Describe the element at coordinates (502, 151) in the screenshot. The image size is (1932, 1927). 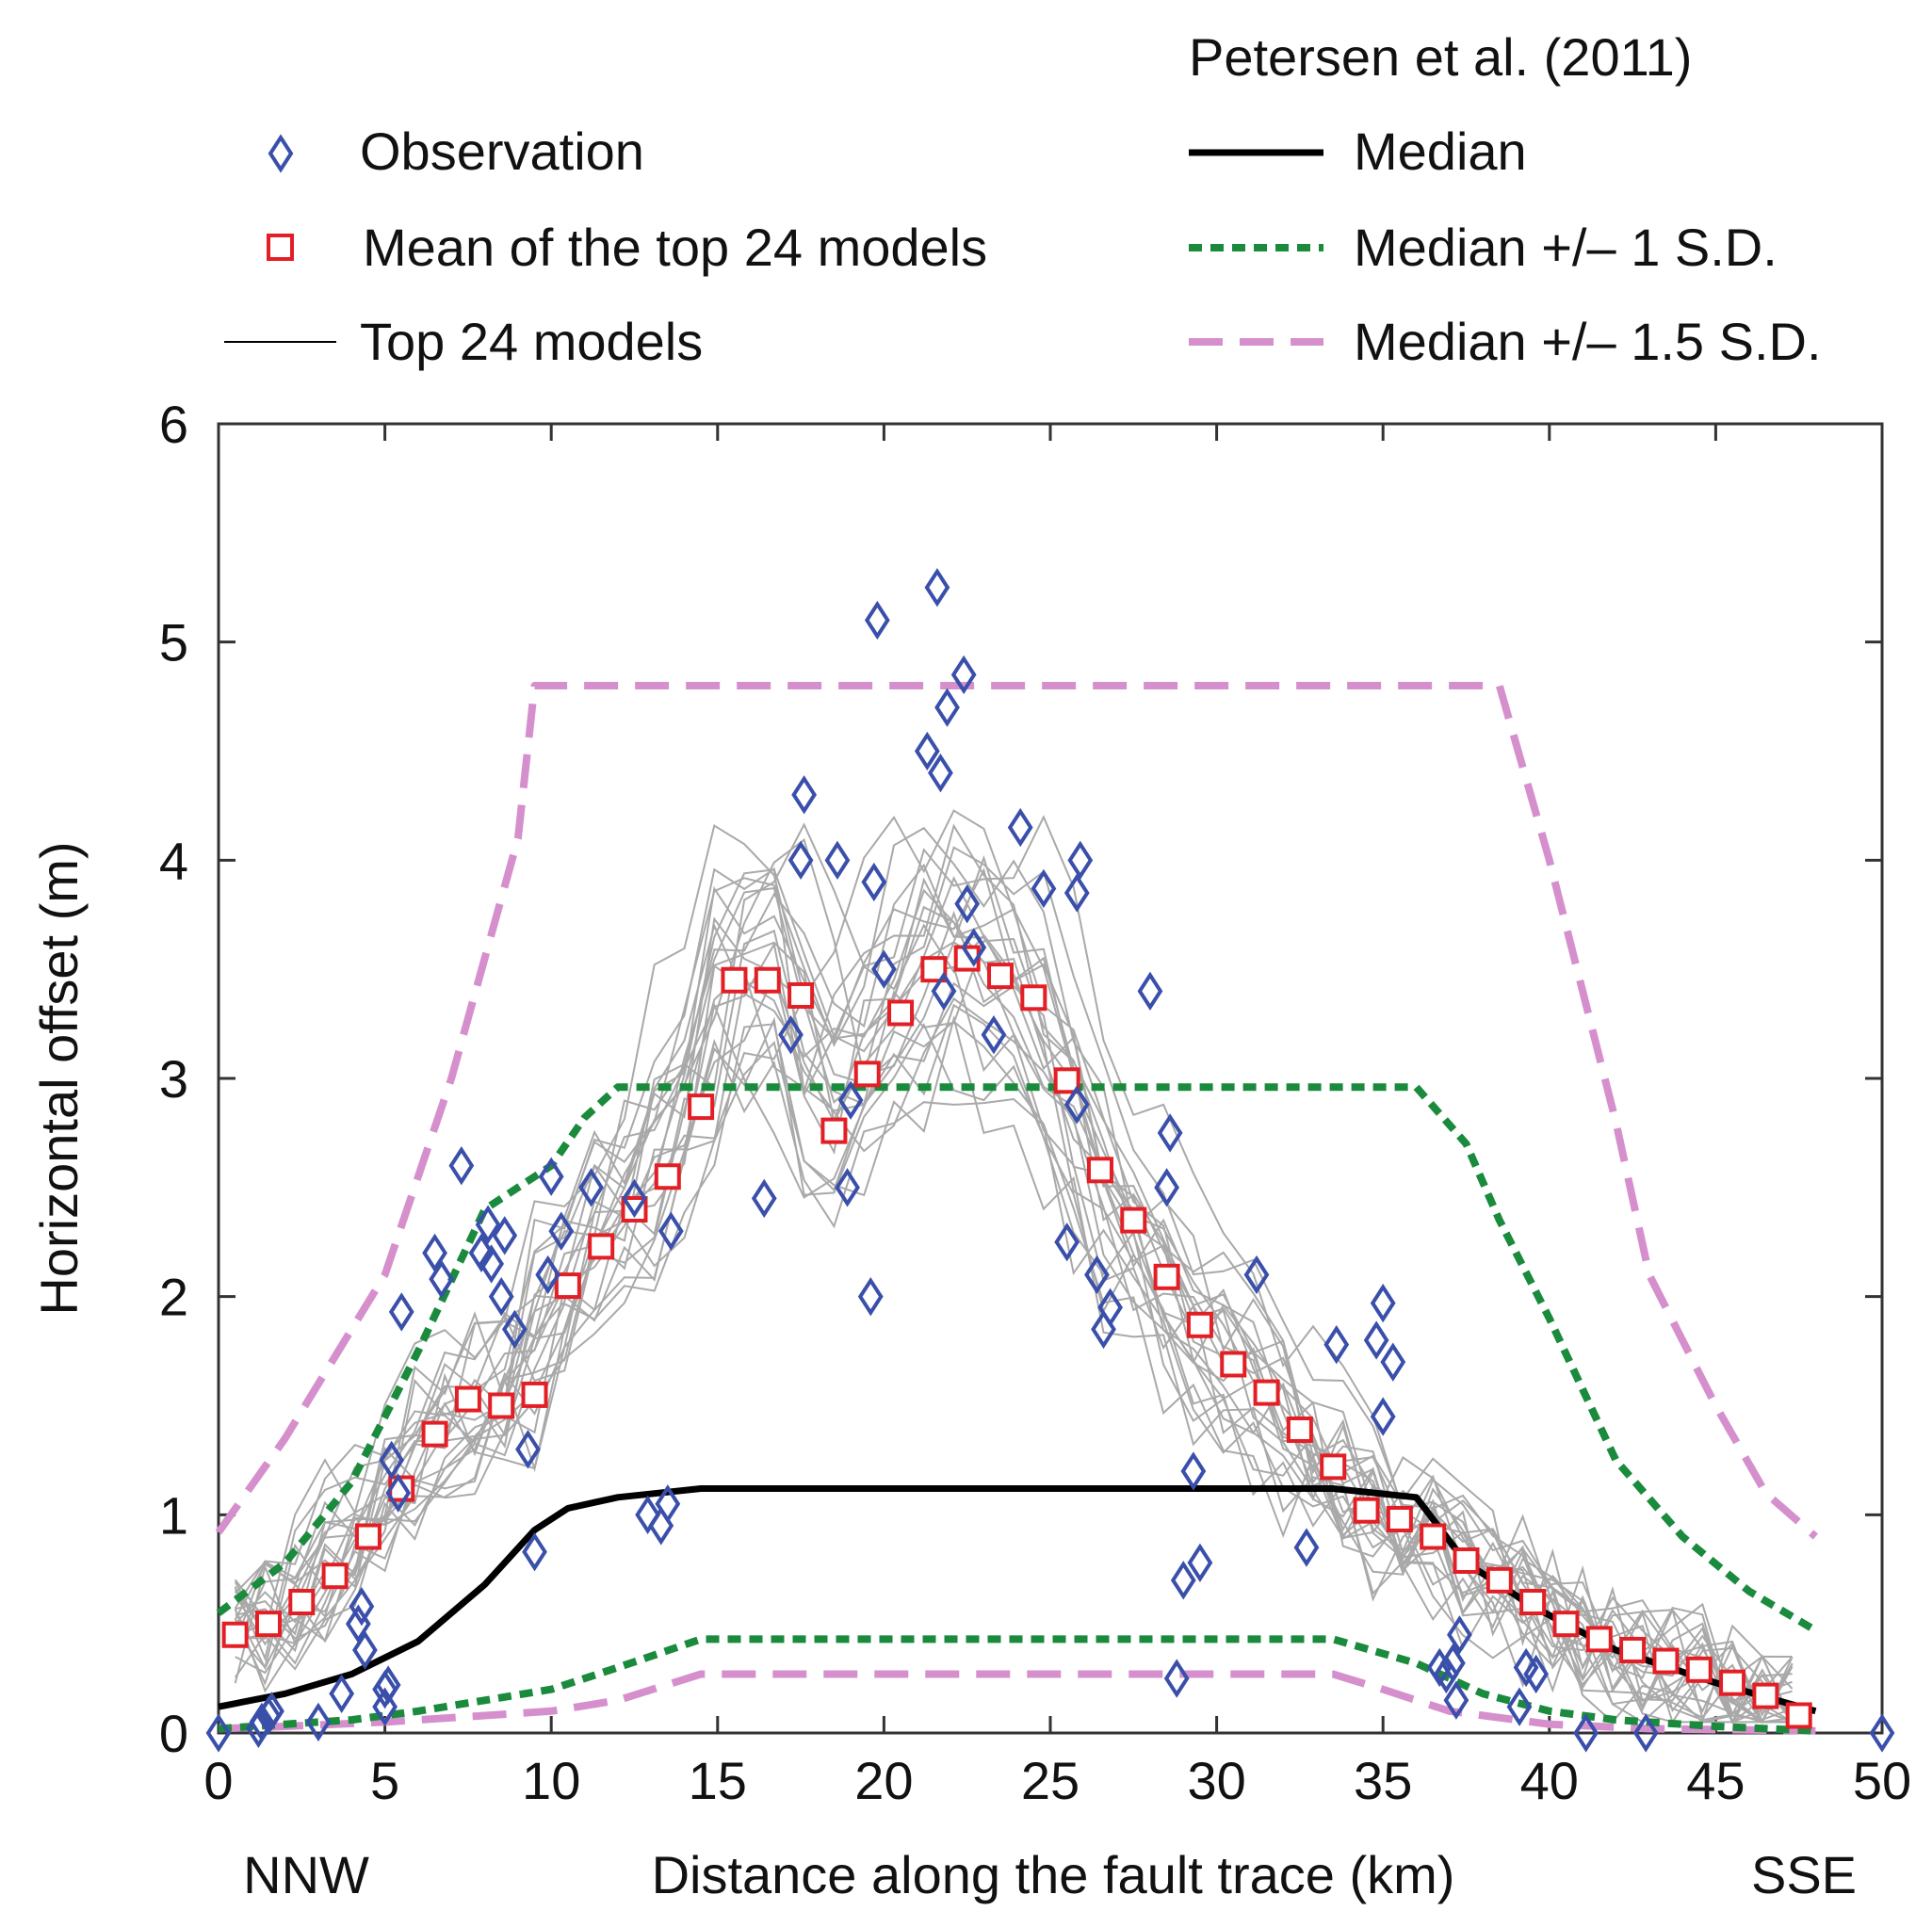
I see `legend-observation-label: Observation` at that location.